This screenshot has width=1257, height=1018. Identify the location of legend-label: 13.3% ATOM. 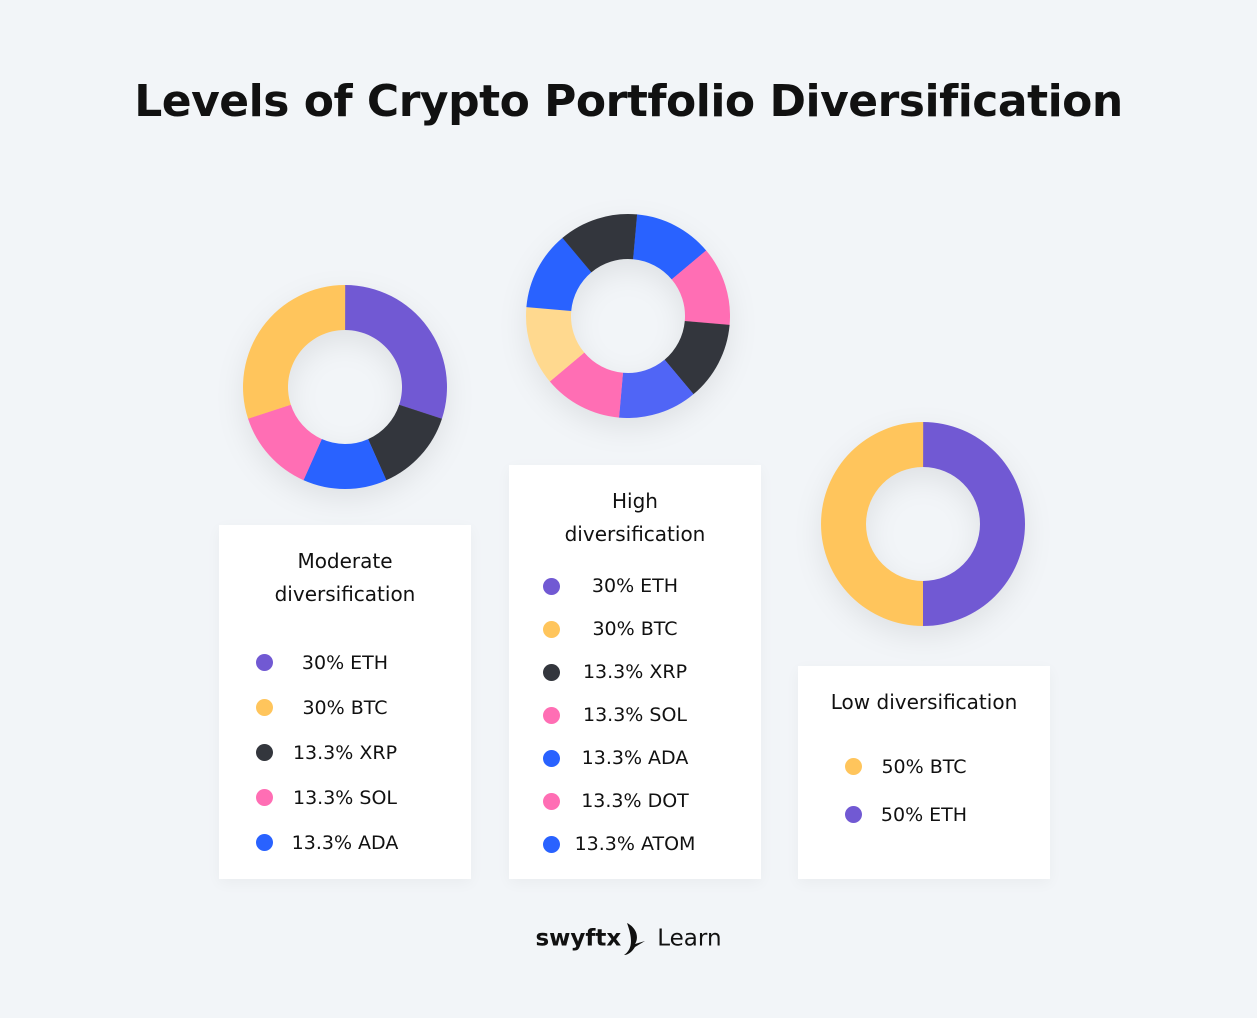
(635, 844).